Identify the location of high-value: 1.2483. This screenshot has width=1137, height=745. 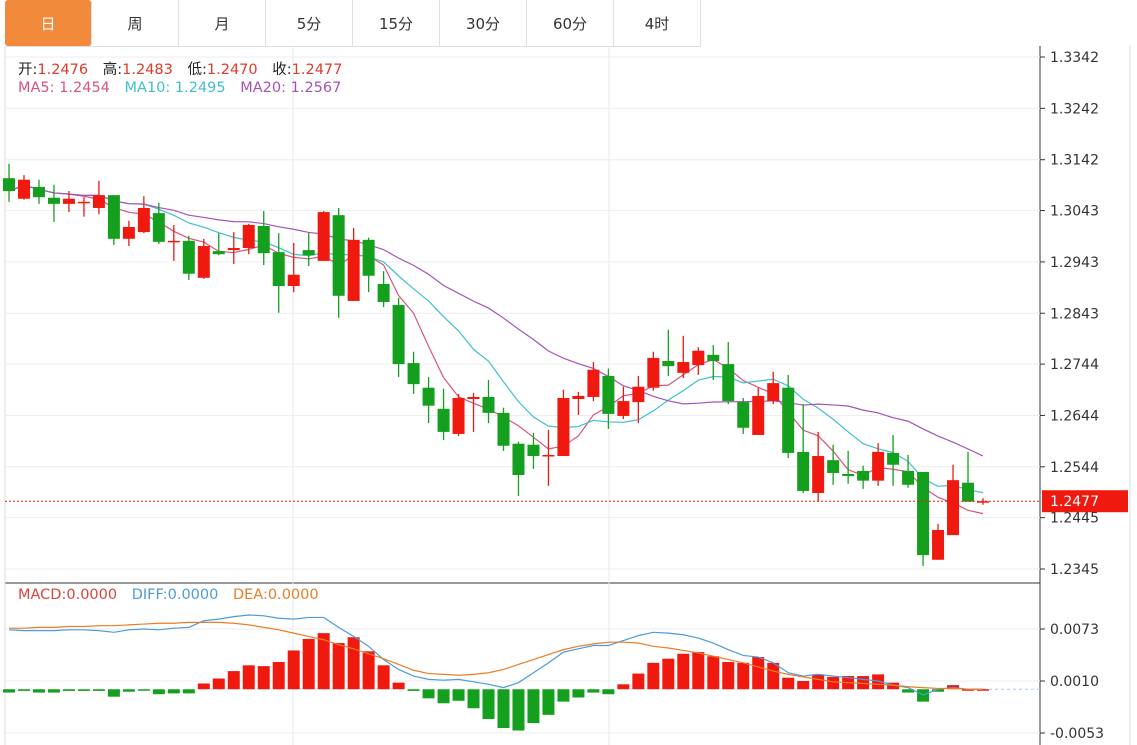
(147, 70).